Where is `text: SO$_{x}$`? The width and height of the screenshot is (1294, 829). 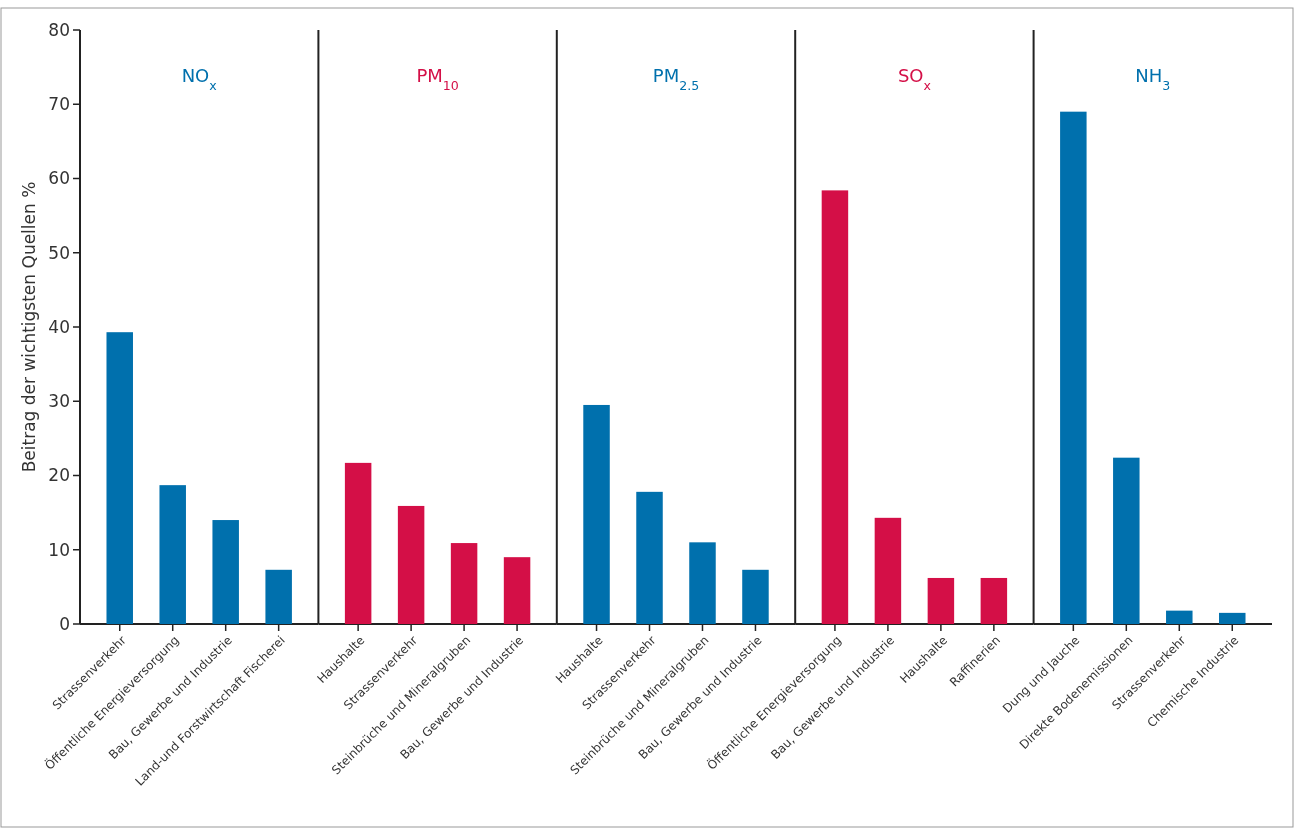
text: SO$_{x}$ is located at coordinates (914, 79).